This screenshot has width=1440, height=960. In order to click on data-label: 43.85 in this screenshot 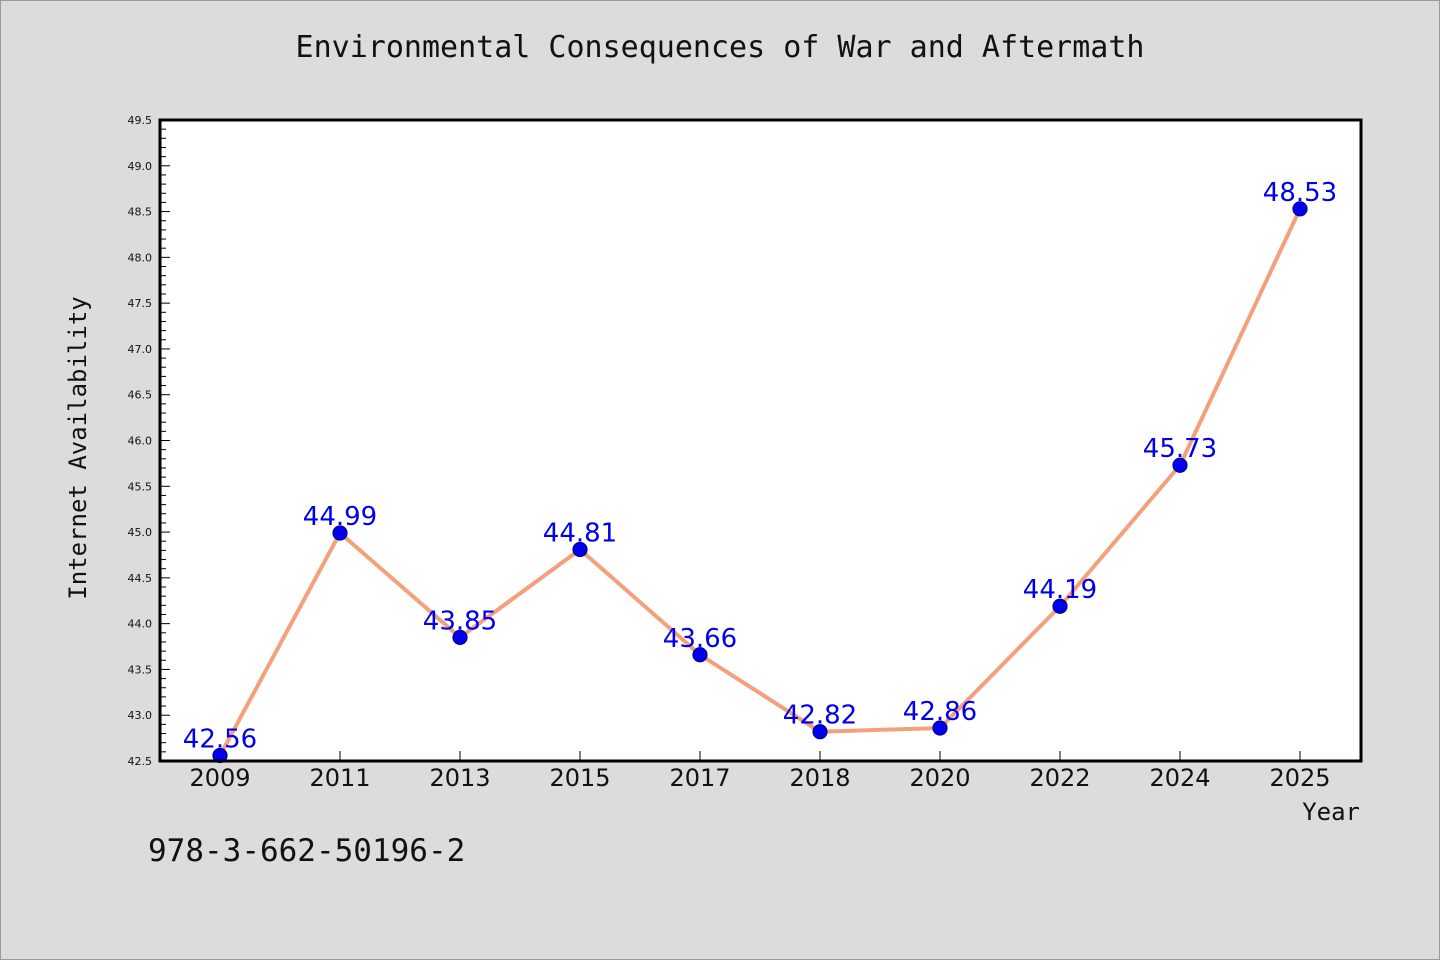, I will do `click(460, 621)`.